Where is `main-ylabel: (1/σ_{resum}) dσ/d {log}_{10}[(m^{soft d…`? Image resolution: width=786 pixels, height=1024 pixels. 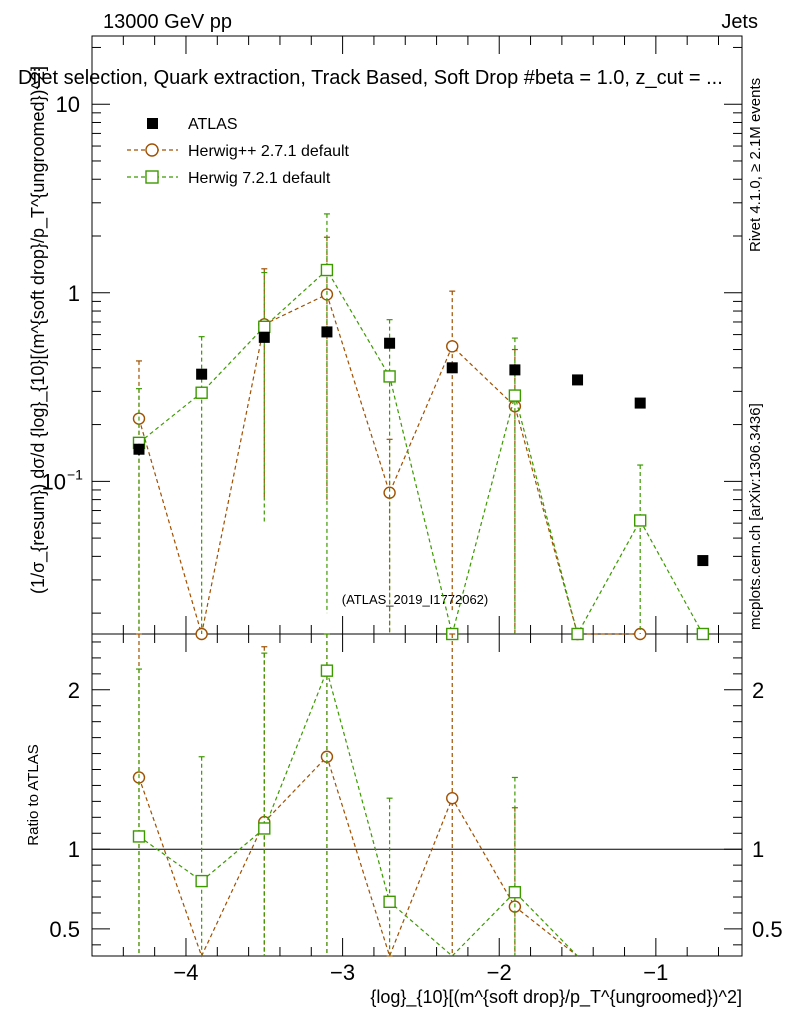 main-ylabel: (1/σ_{resum}) dσ/d {log}_{10}[(m^{soft d… is located at coordinates (38, 330).